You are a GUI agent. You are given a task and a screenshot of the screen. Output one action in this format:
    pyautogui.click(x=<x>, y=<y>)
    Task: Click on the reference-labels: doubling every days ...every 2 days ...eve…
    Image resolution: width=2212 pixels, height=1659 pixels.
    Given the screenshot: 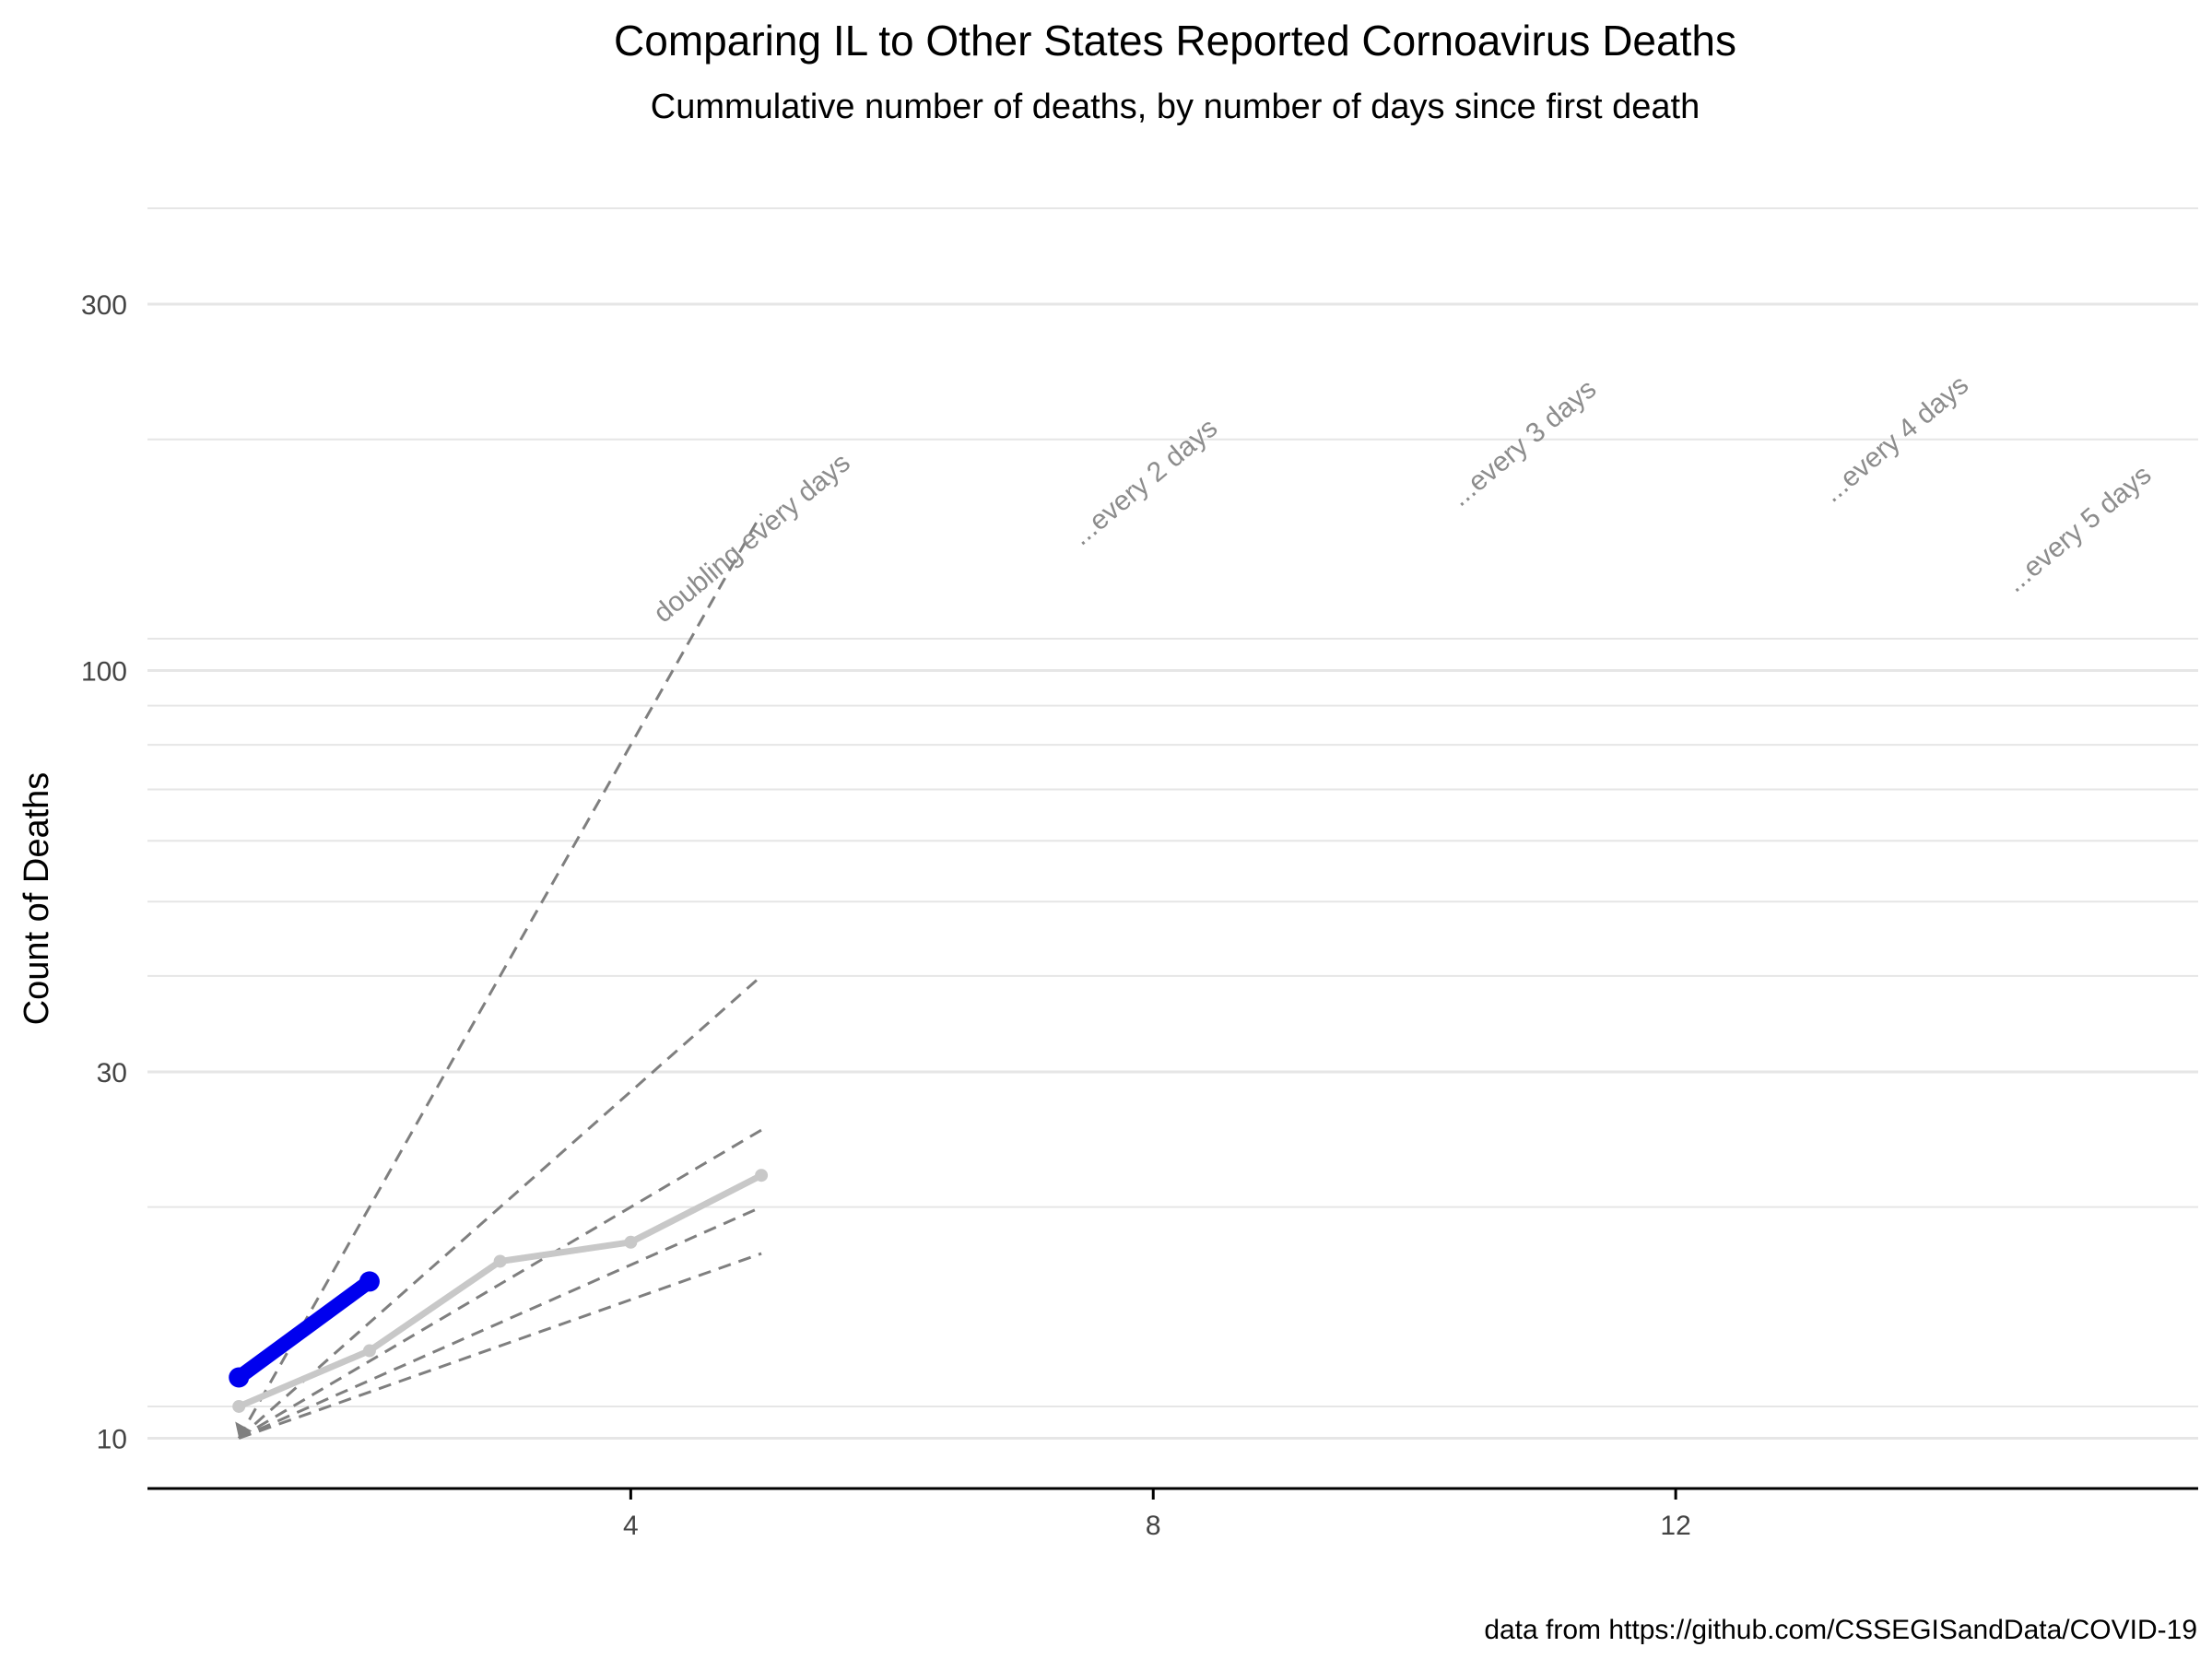 What is the action you would take?
    pyautogui.click(x=1402, y=499)
    